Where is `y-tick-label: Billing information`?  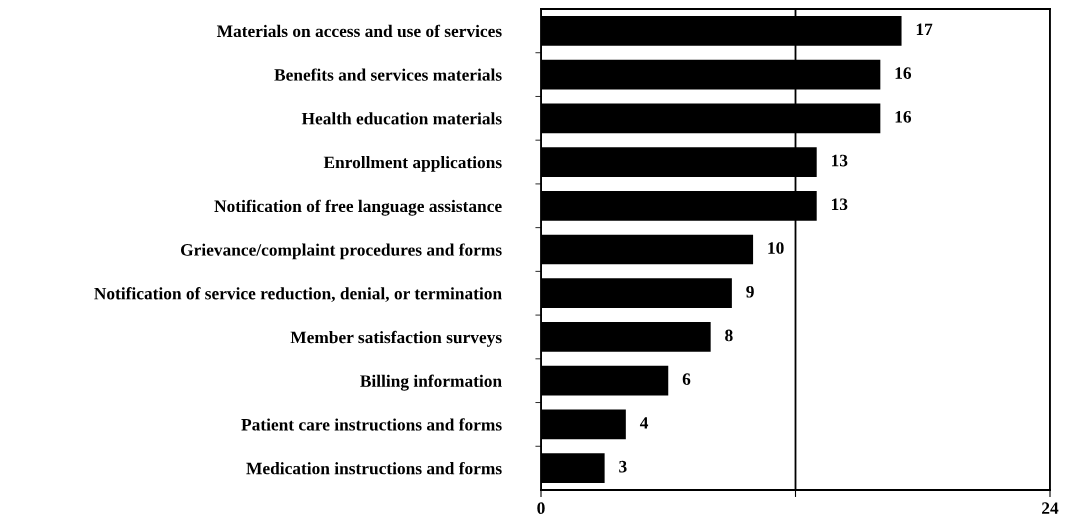 y-tick-label: Billing information is located at coordinates (431, 382).